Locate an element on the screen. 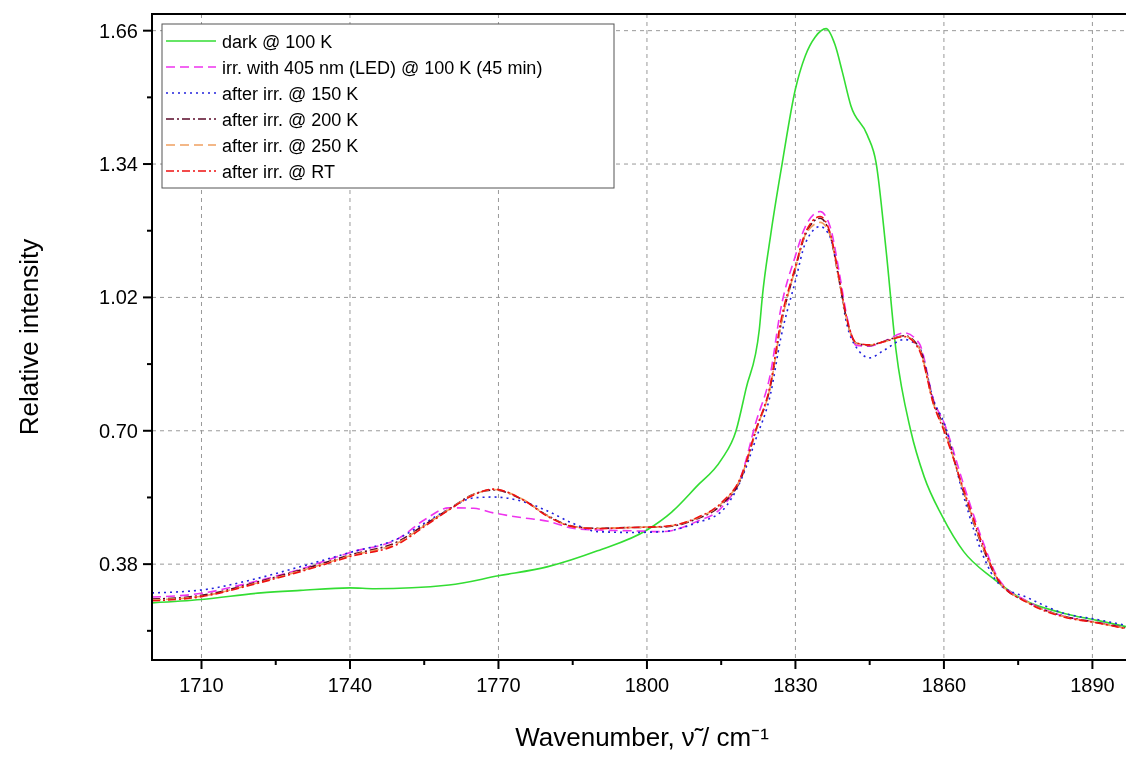  y-tick-label: 1.34 is located at coordinates (118, 164).